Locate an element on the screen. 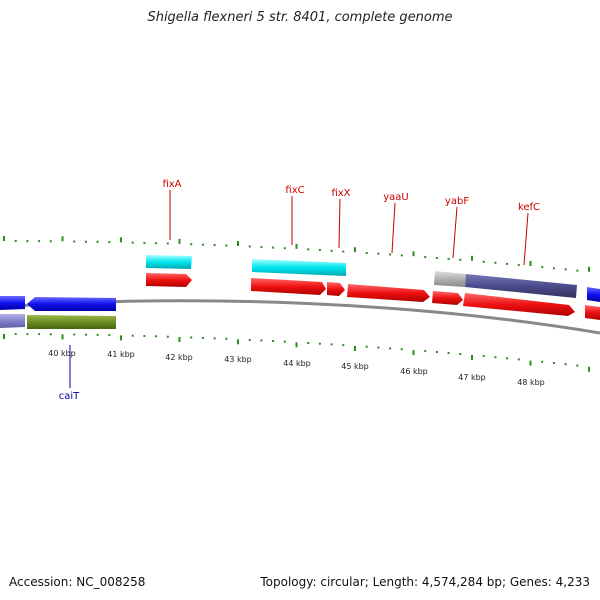  gene-label-fixX: fixX is located at coordinates (340, 193).